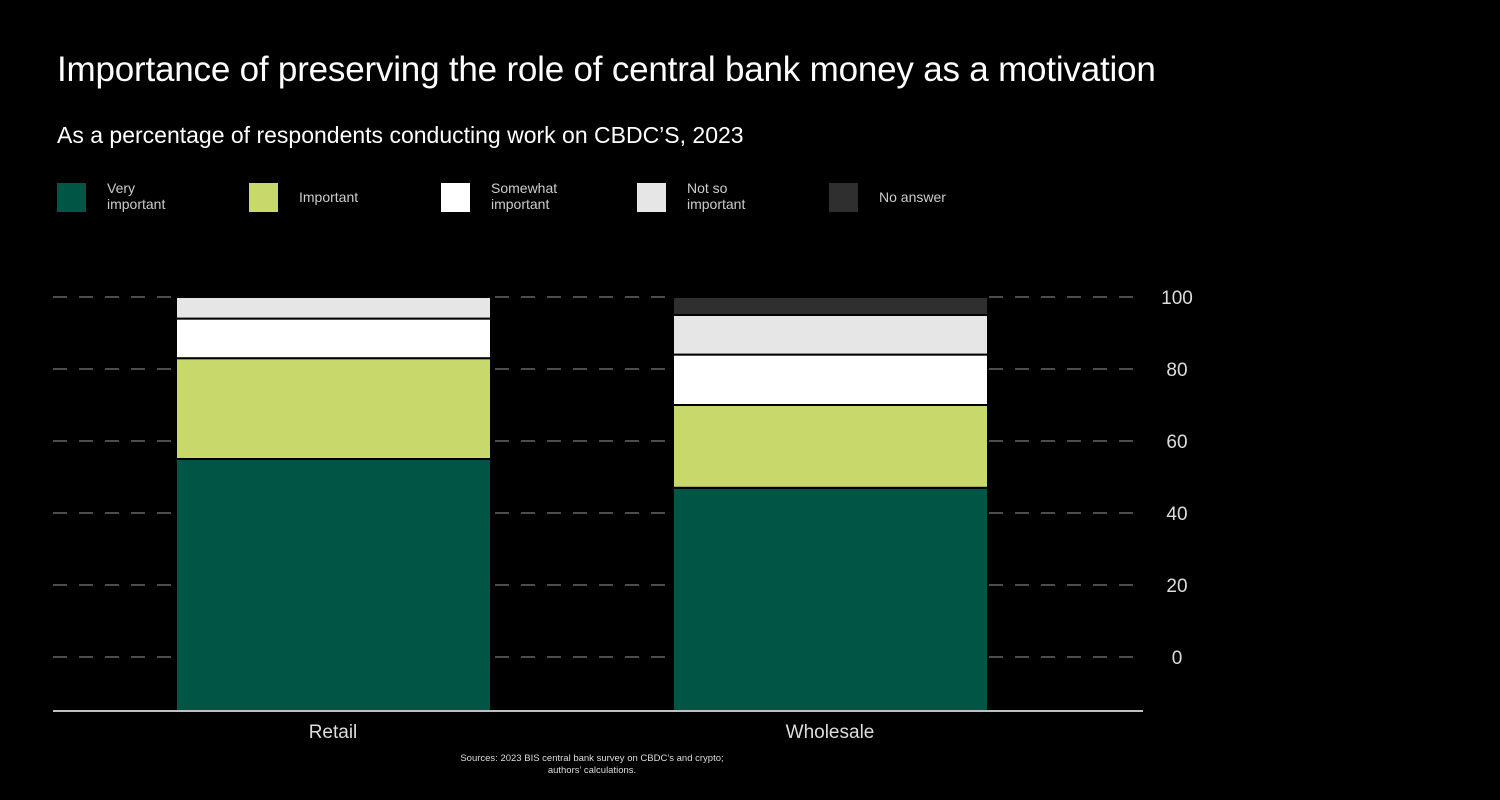 This screenshot has height=800, width=1500. What do you see at coordinates (716, 196) in the screenshot?
I see `legend-label: Not so important` at bounding box center [716, 196].